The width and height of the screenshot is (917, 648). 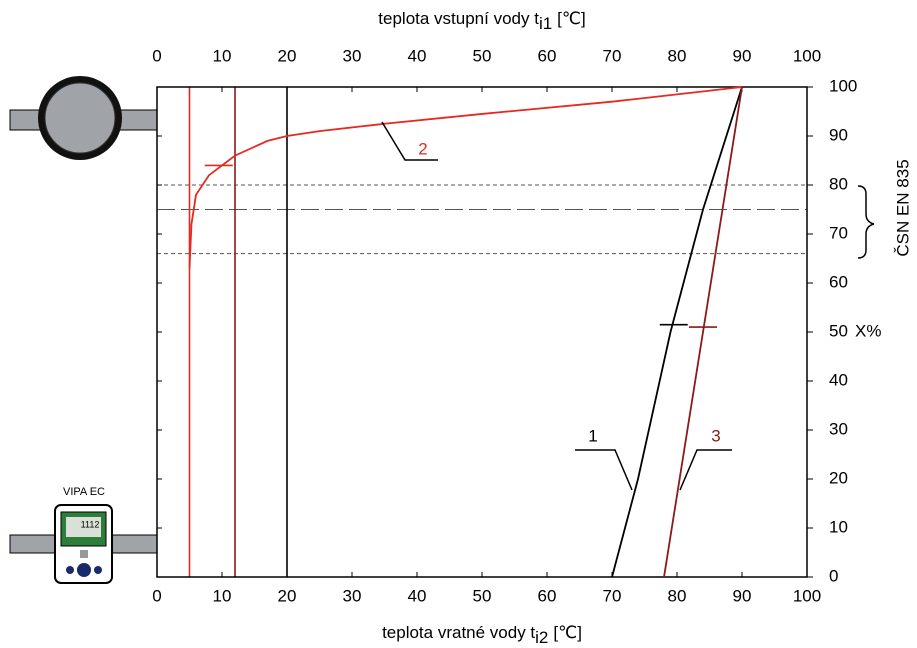 I want to click on device-display, so click(x=83, y=527).